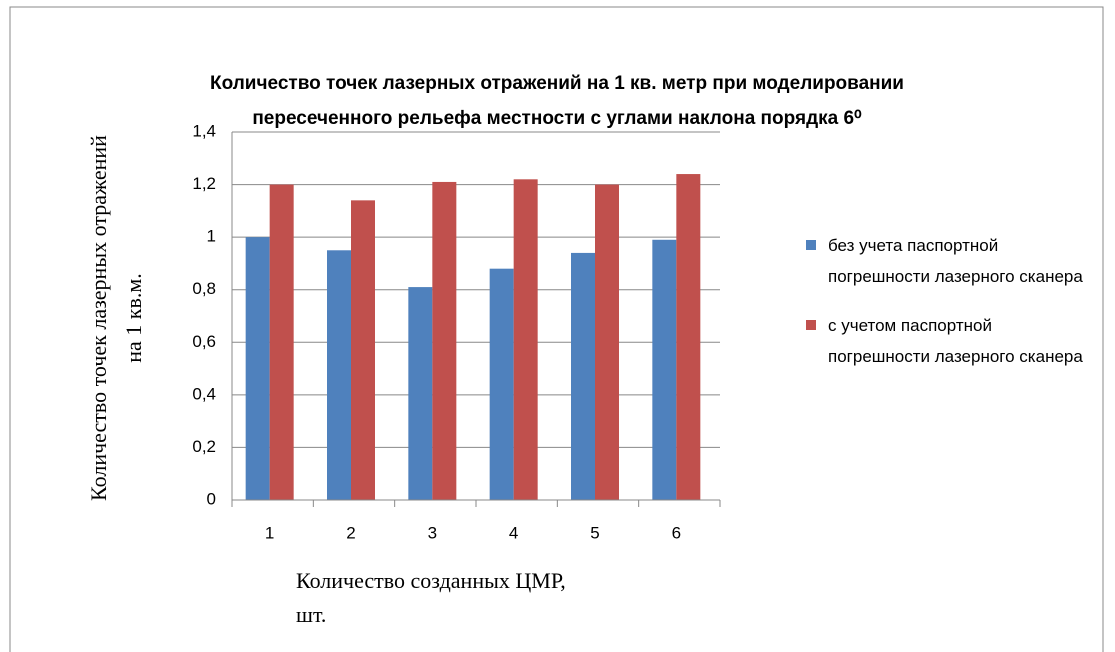 The width and height of the screenshot is (1115, 652). What do you see at coordinates (204, 446) in the screenshot?
I see `y-tick-label: 0,2` at bounding box center [204, 446].